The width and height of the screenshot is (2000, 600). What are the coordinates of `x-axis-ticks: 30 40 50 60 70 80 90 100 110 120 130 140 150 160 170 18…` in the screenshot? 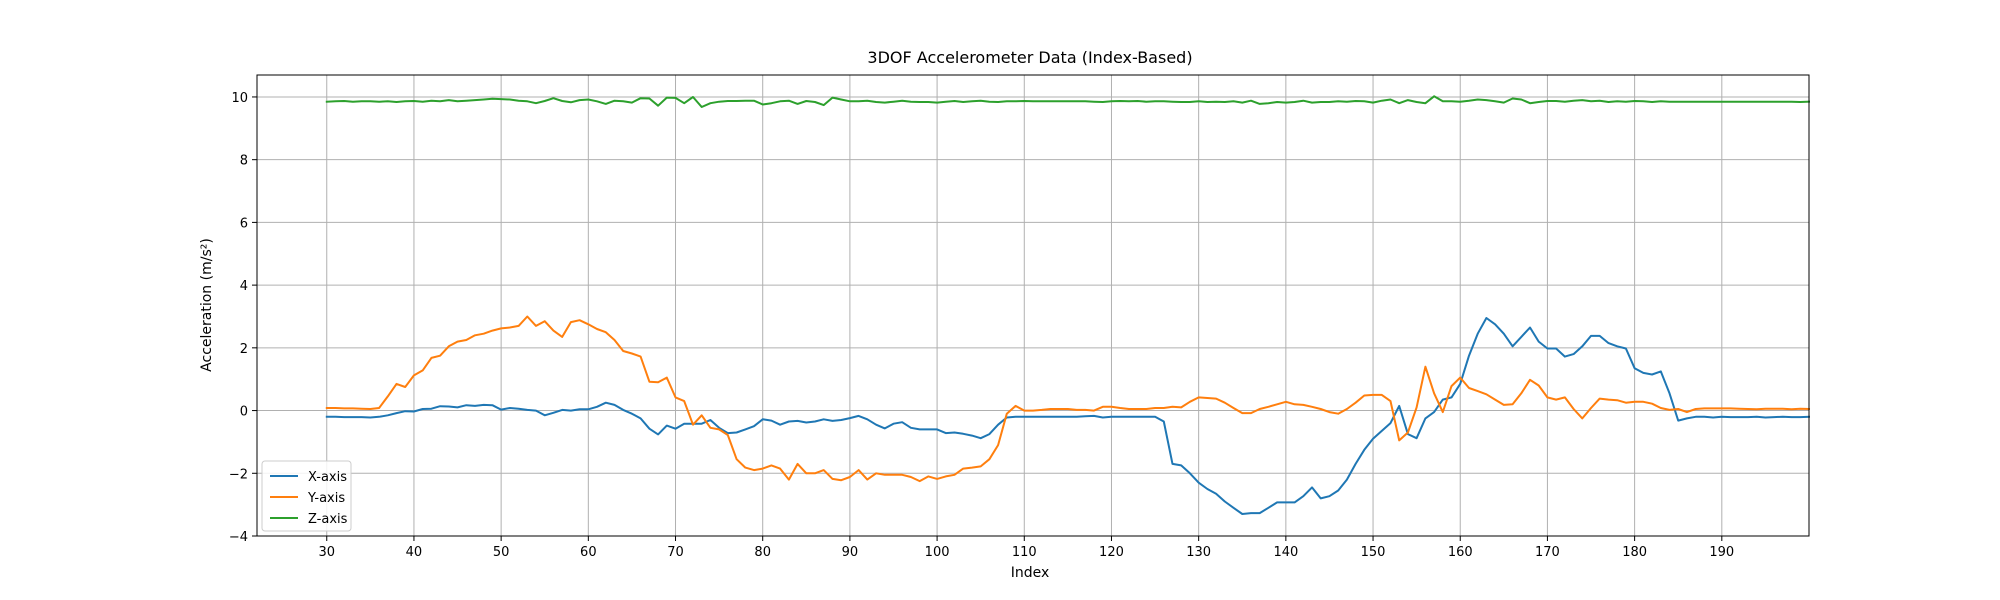 It's located at (1026, 548).